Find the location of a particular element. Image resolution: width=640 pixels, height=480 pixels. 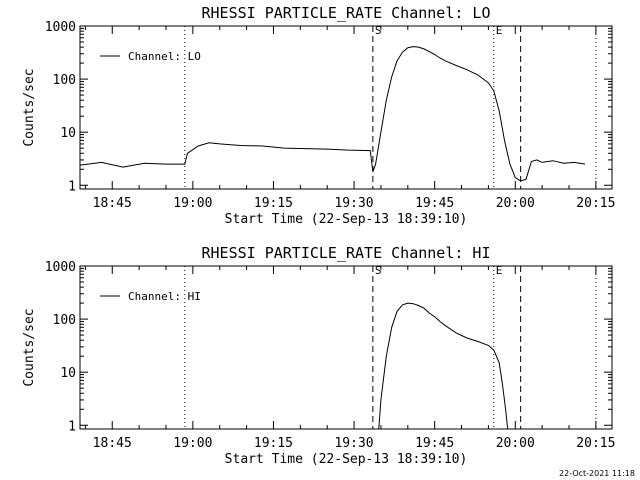

legend-label: Channel: HI is located at coordinates (164, 296).